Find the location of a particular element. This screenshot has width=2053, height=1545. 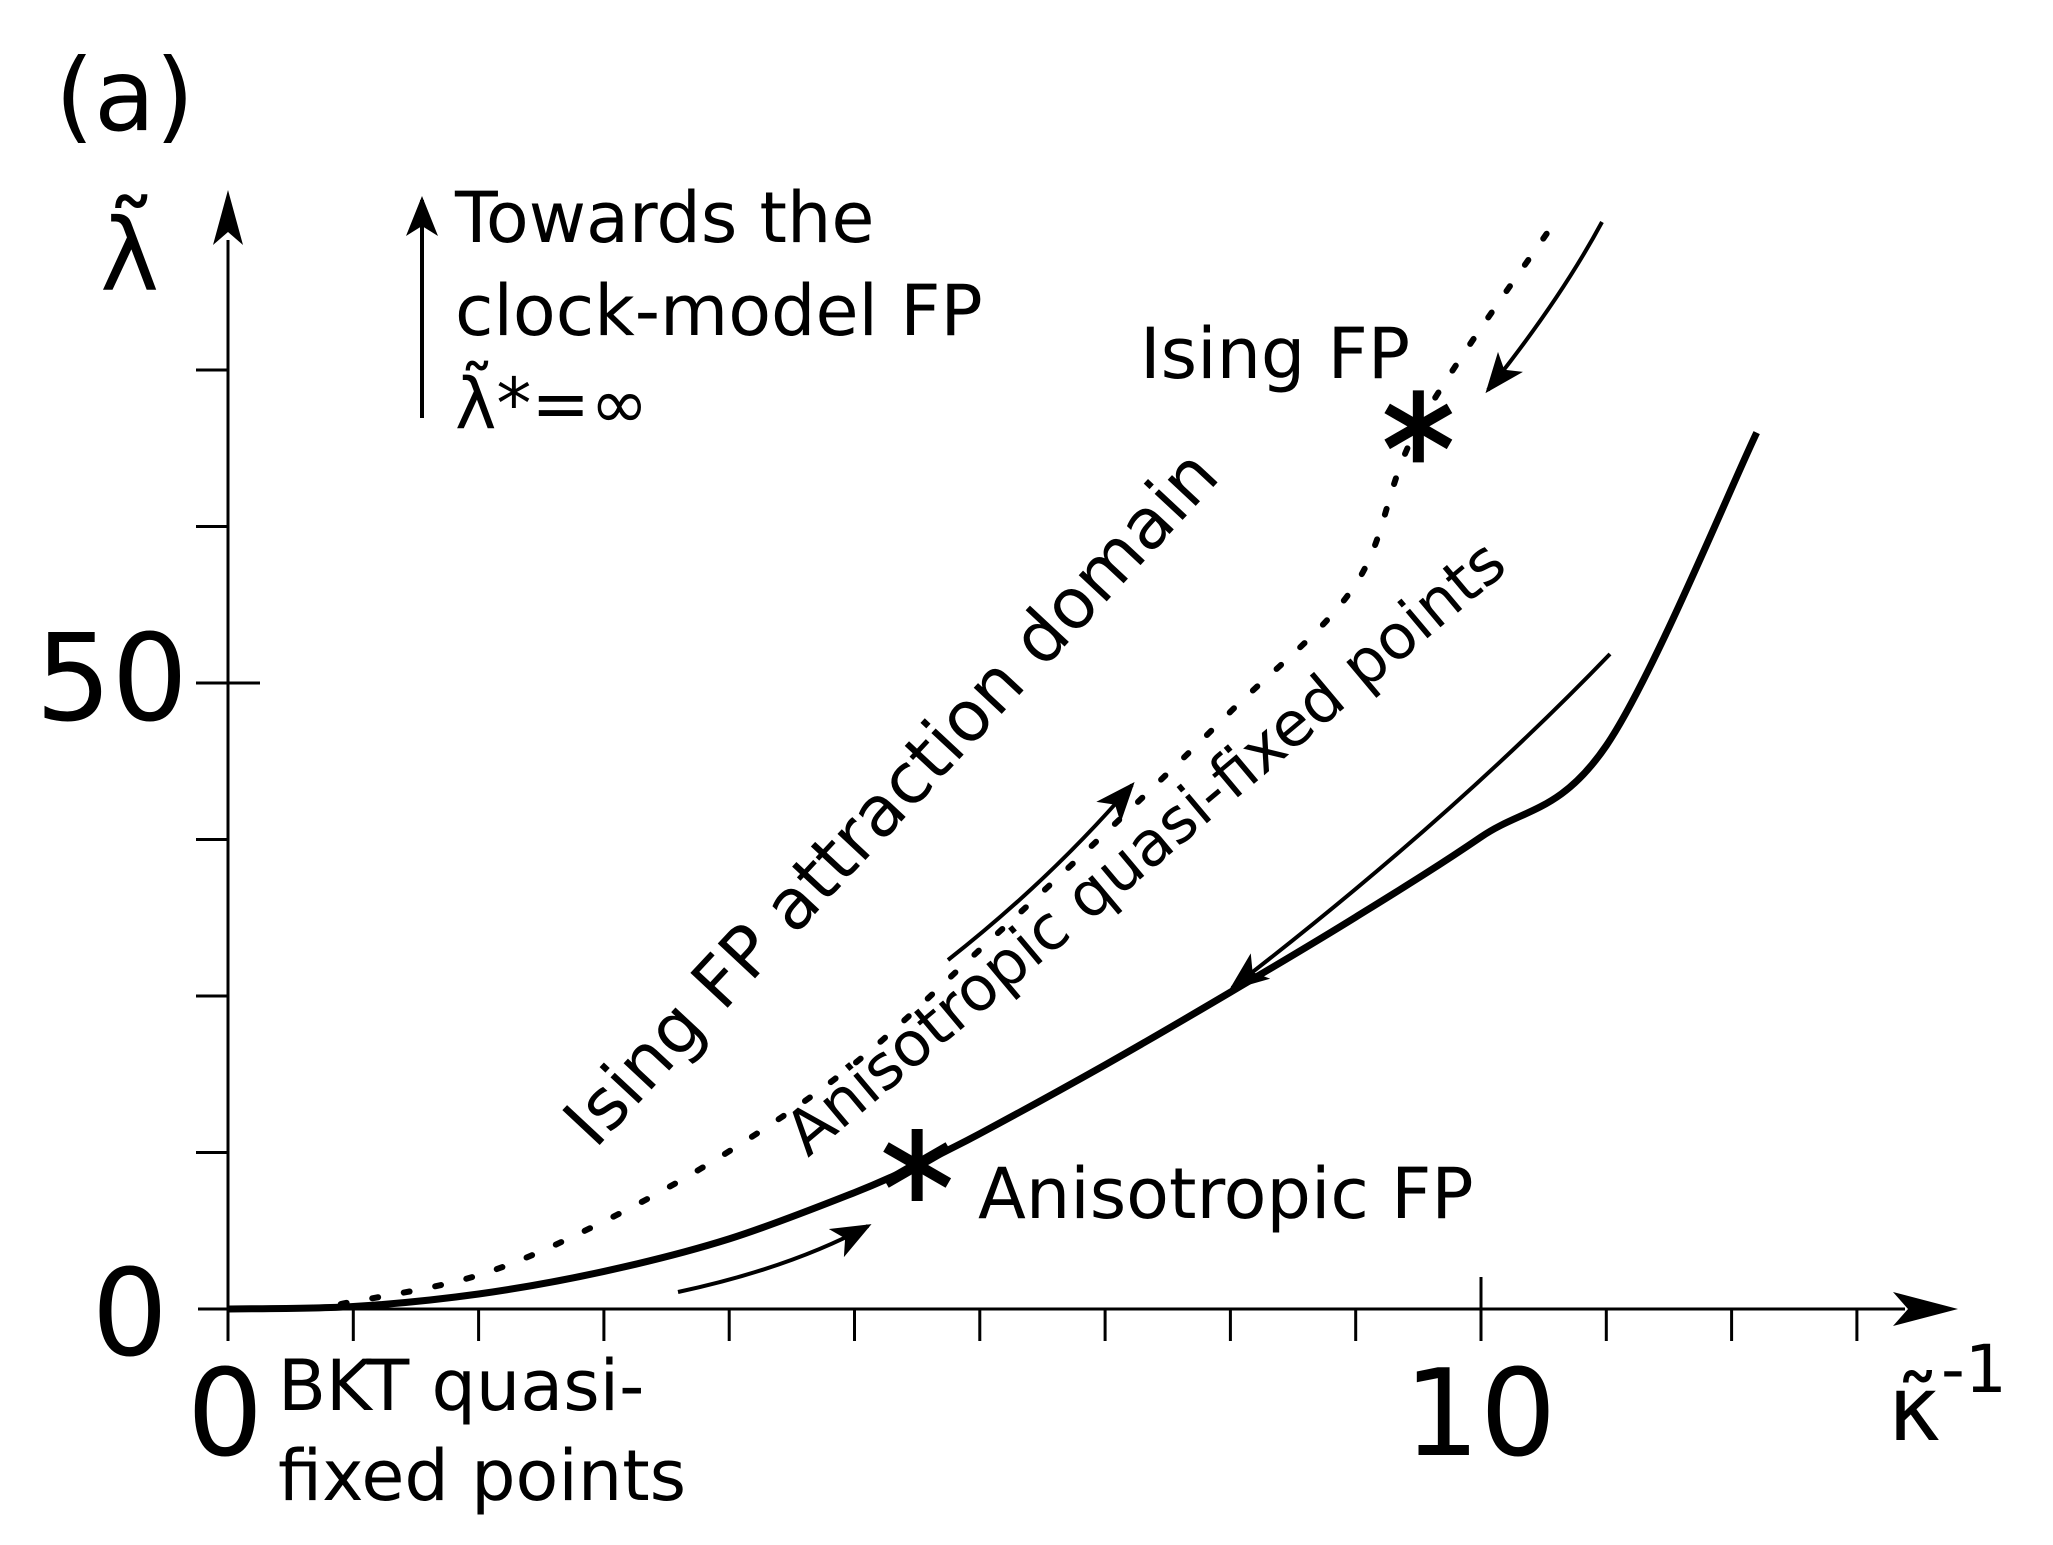

x-axis-exponent: -1 is located at coordinates (1974, 1369).